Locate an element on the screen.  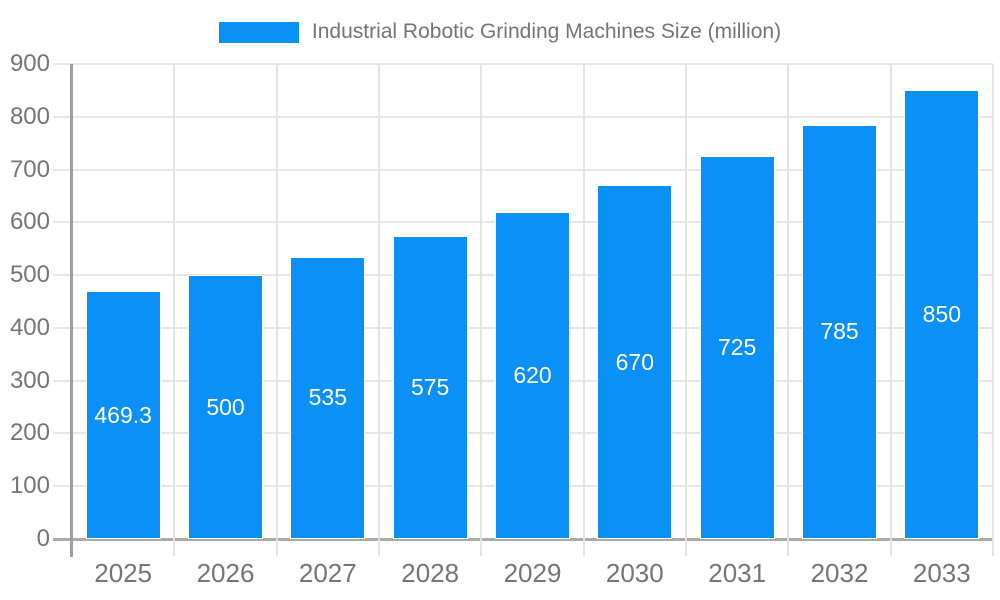
bar-value-label: 500 is located at coordinates (225, 406).